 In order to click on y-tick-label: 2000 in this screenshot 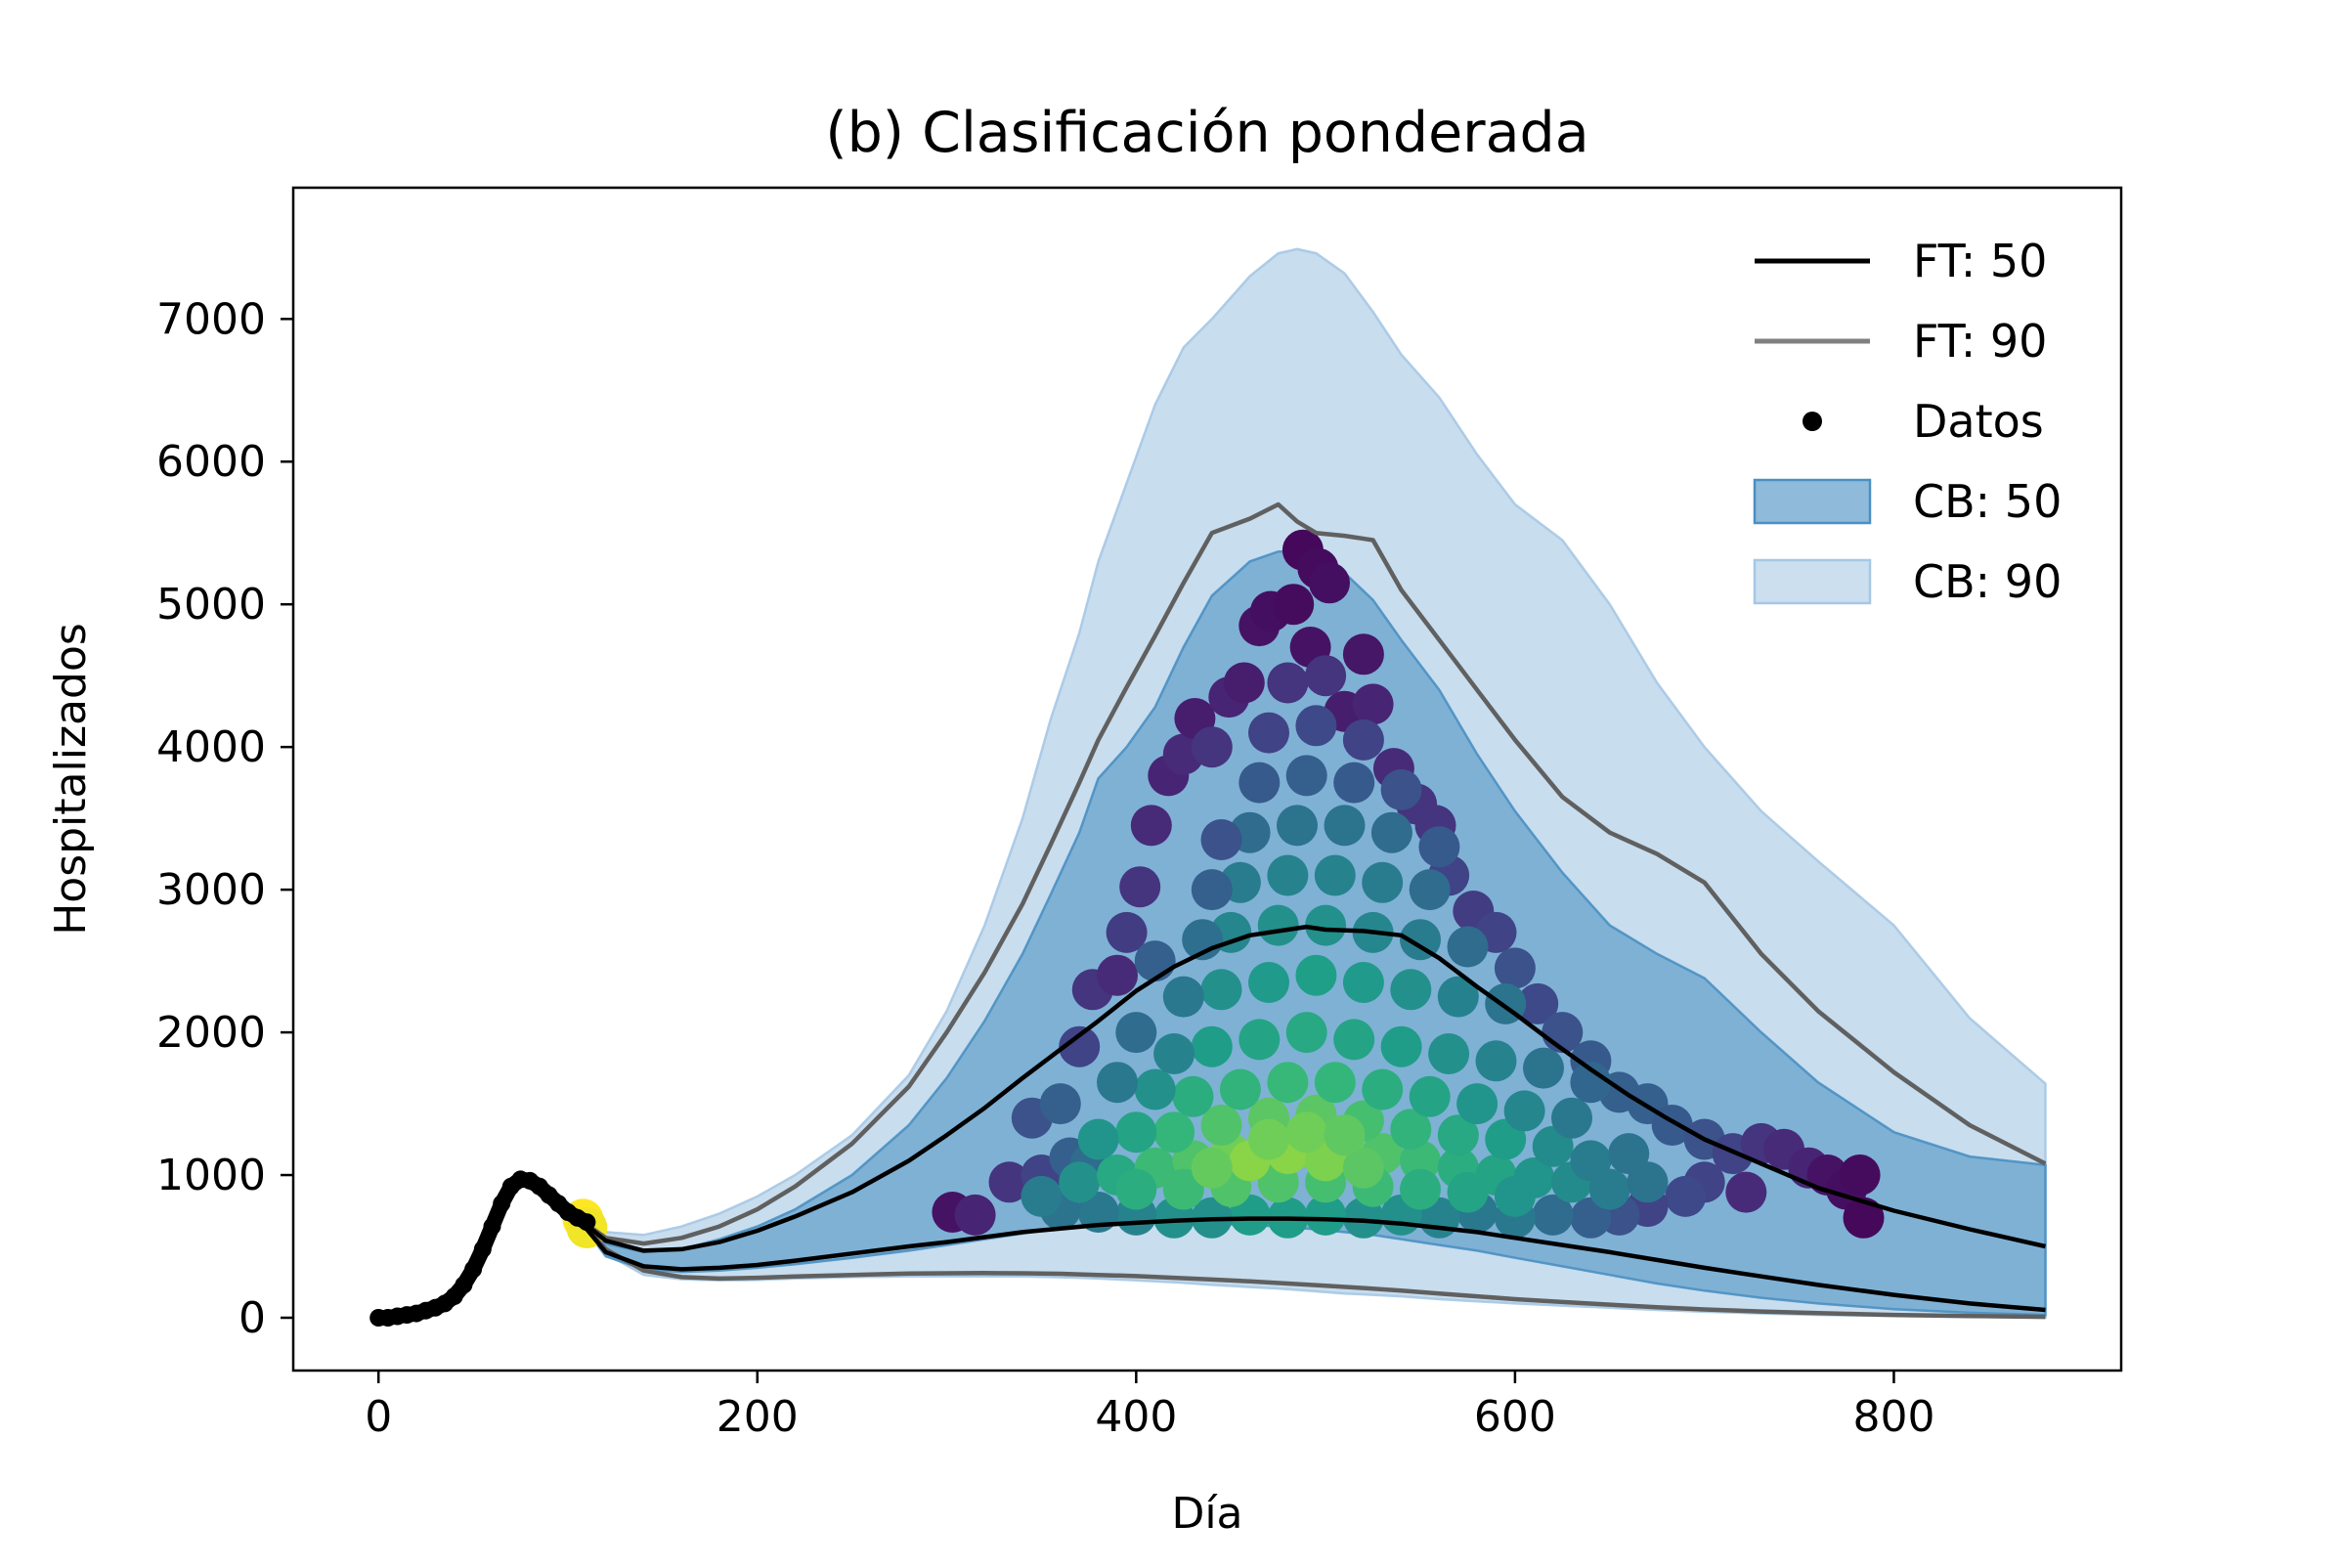, I will do `click(211, 1033)`.